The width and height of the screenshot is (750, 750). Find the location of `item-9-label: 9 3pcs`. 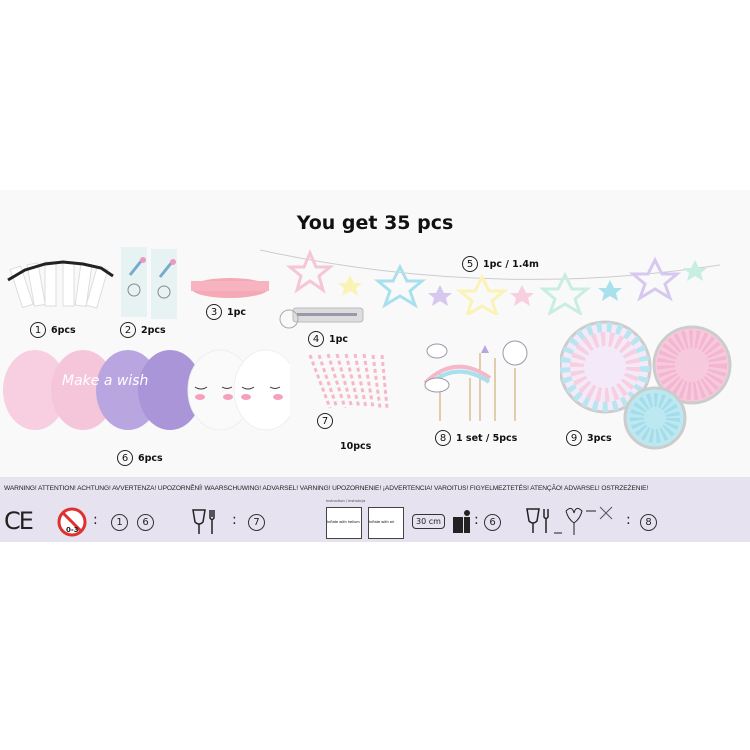

item-9-label: 9 3pcs is located at coordinates (589, 438).